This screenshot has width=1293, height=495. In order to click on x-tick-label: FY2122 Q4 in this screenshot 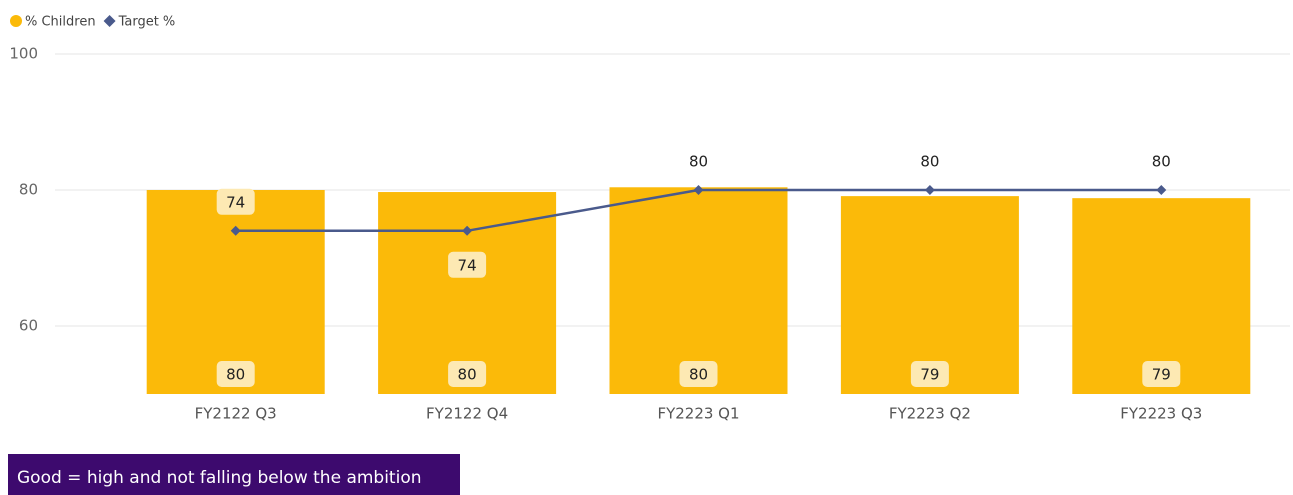, I will do `click(467, 414)`.